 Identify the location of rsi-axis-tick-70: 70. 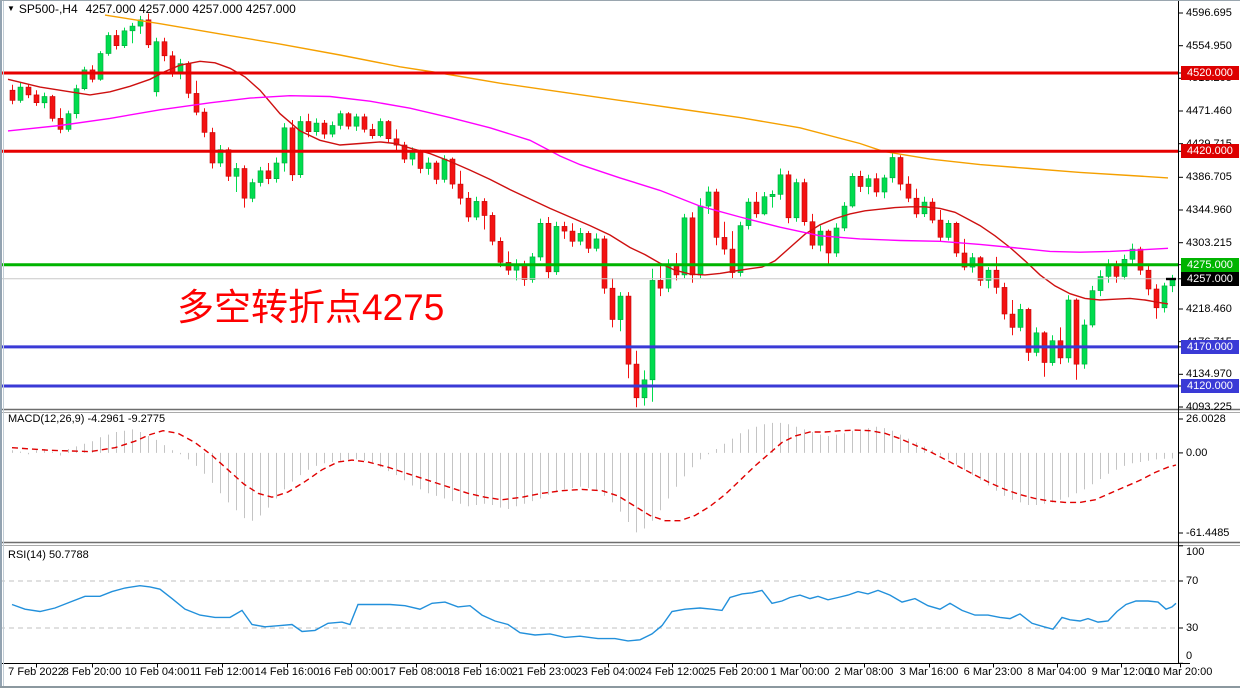
(1192, 581).